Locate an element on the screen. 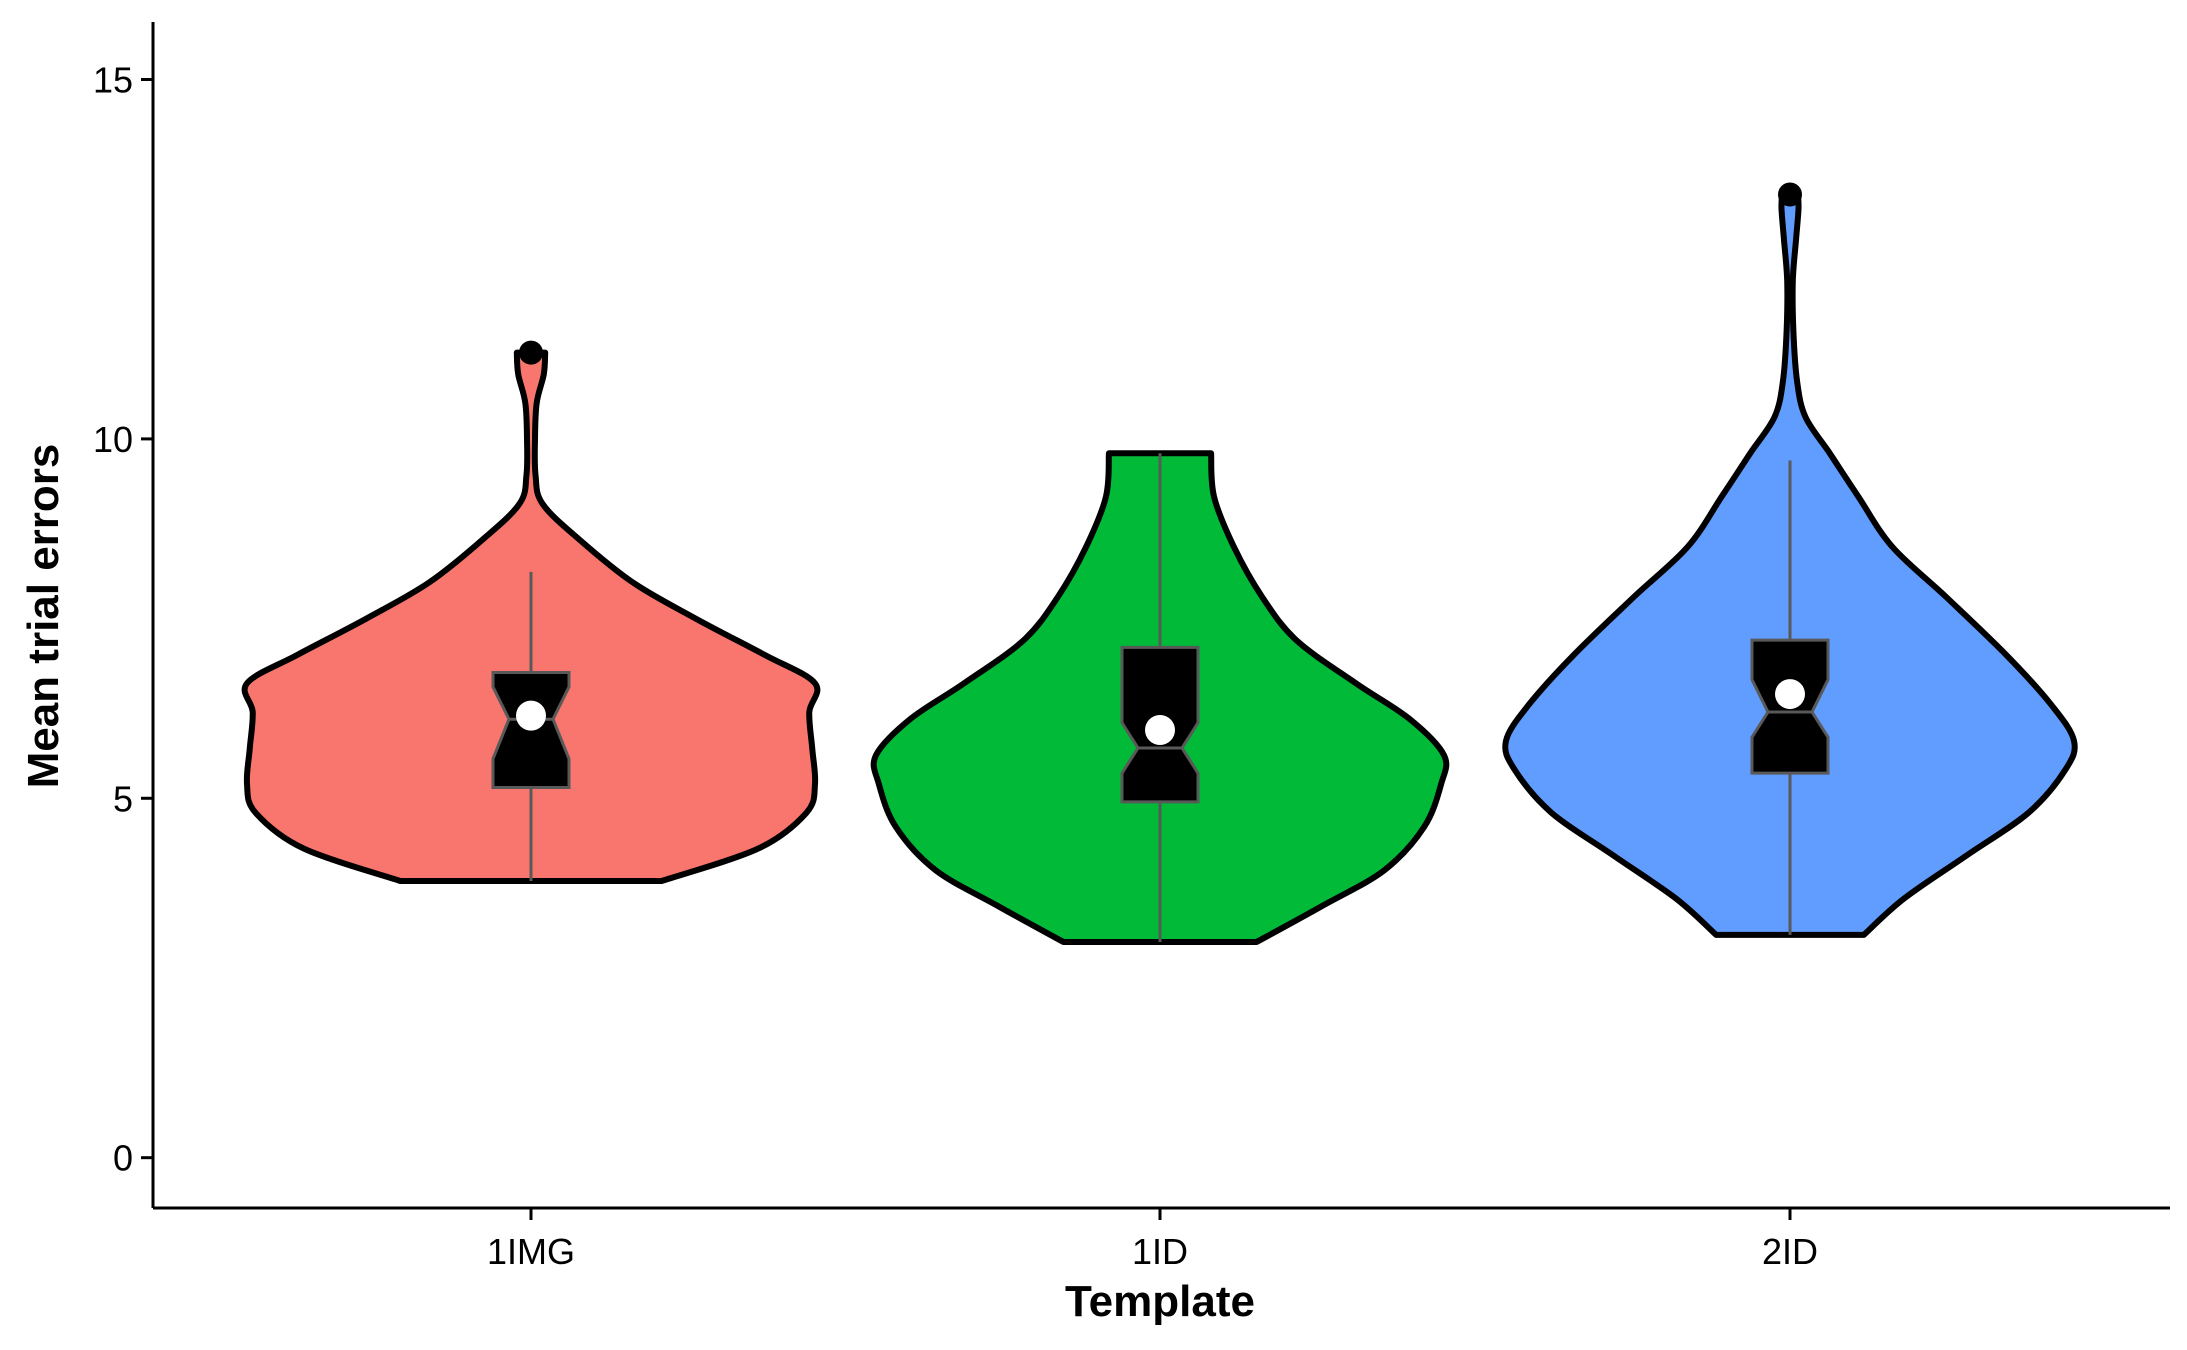 The image size is (2187, 1350). x-ticks: 1IMG 1ID 2ID is located at coordinates (1152, 1240).